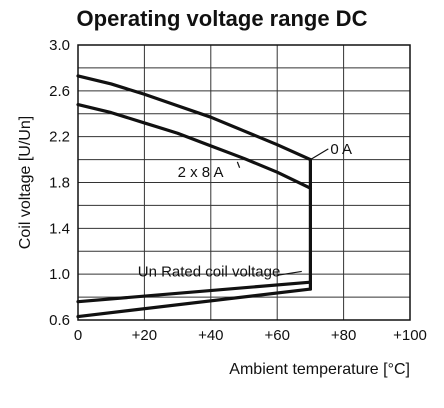 Image resolution: width=444 pixels, height=408 pixels. Describe the element at coordinates (410, 335) in the screenshot. I see `x-tick-label: +100` at that location.